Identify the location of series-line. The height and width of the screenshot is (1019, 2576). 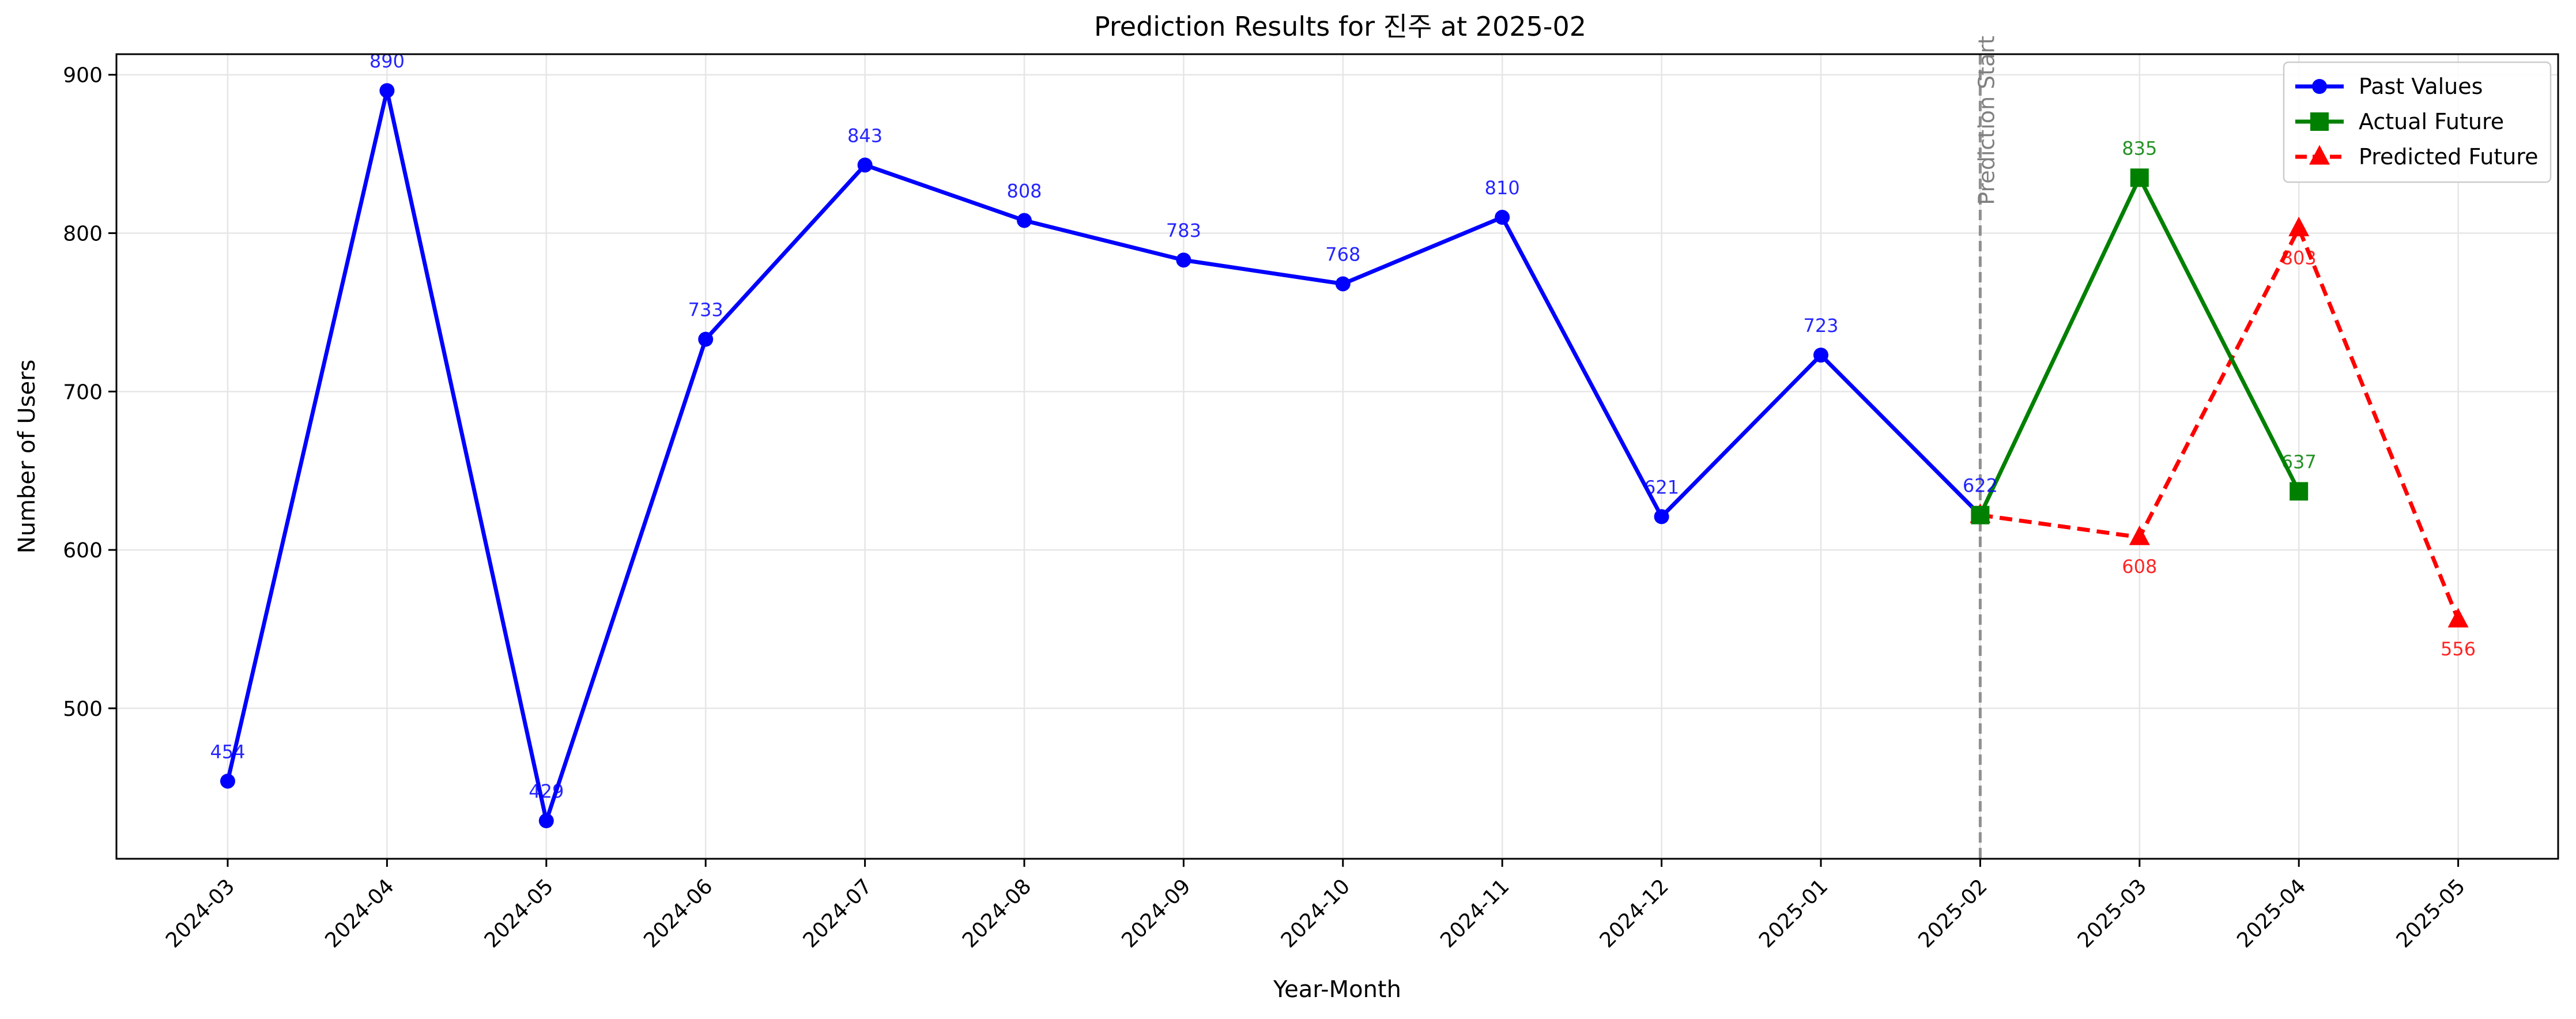
(2219, 423).